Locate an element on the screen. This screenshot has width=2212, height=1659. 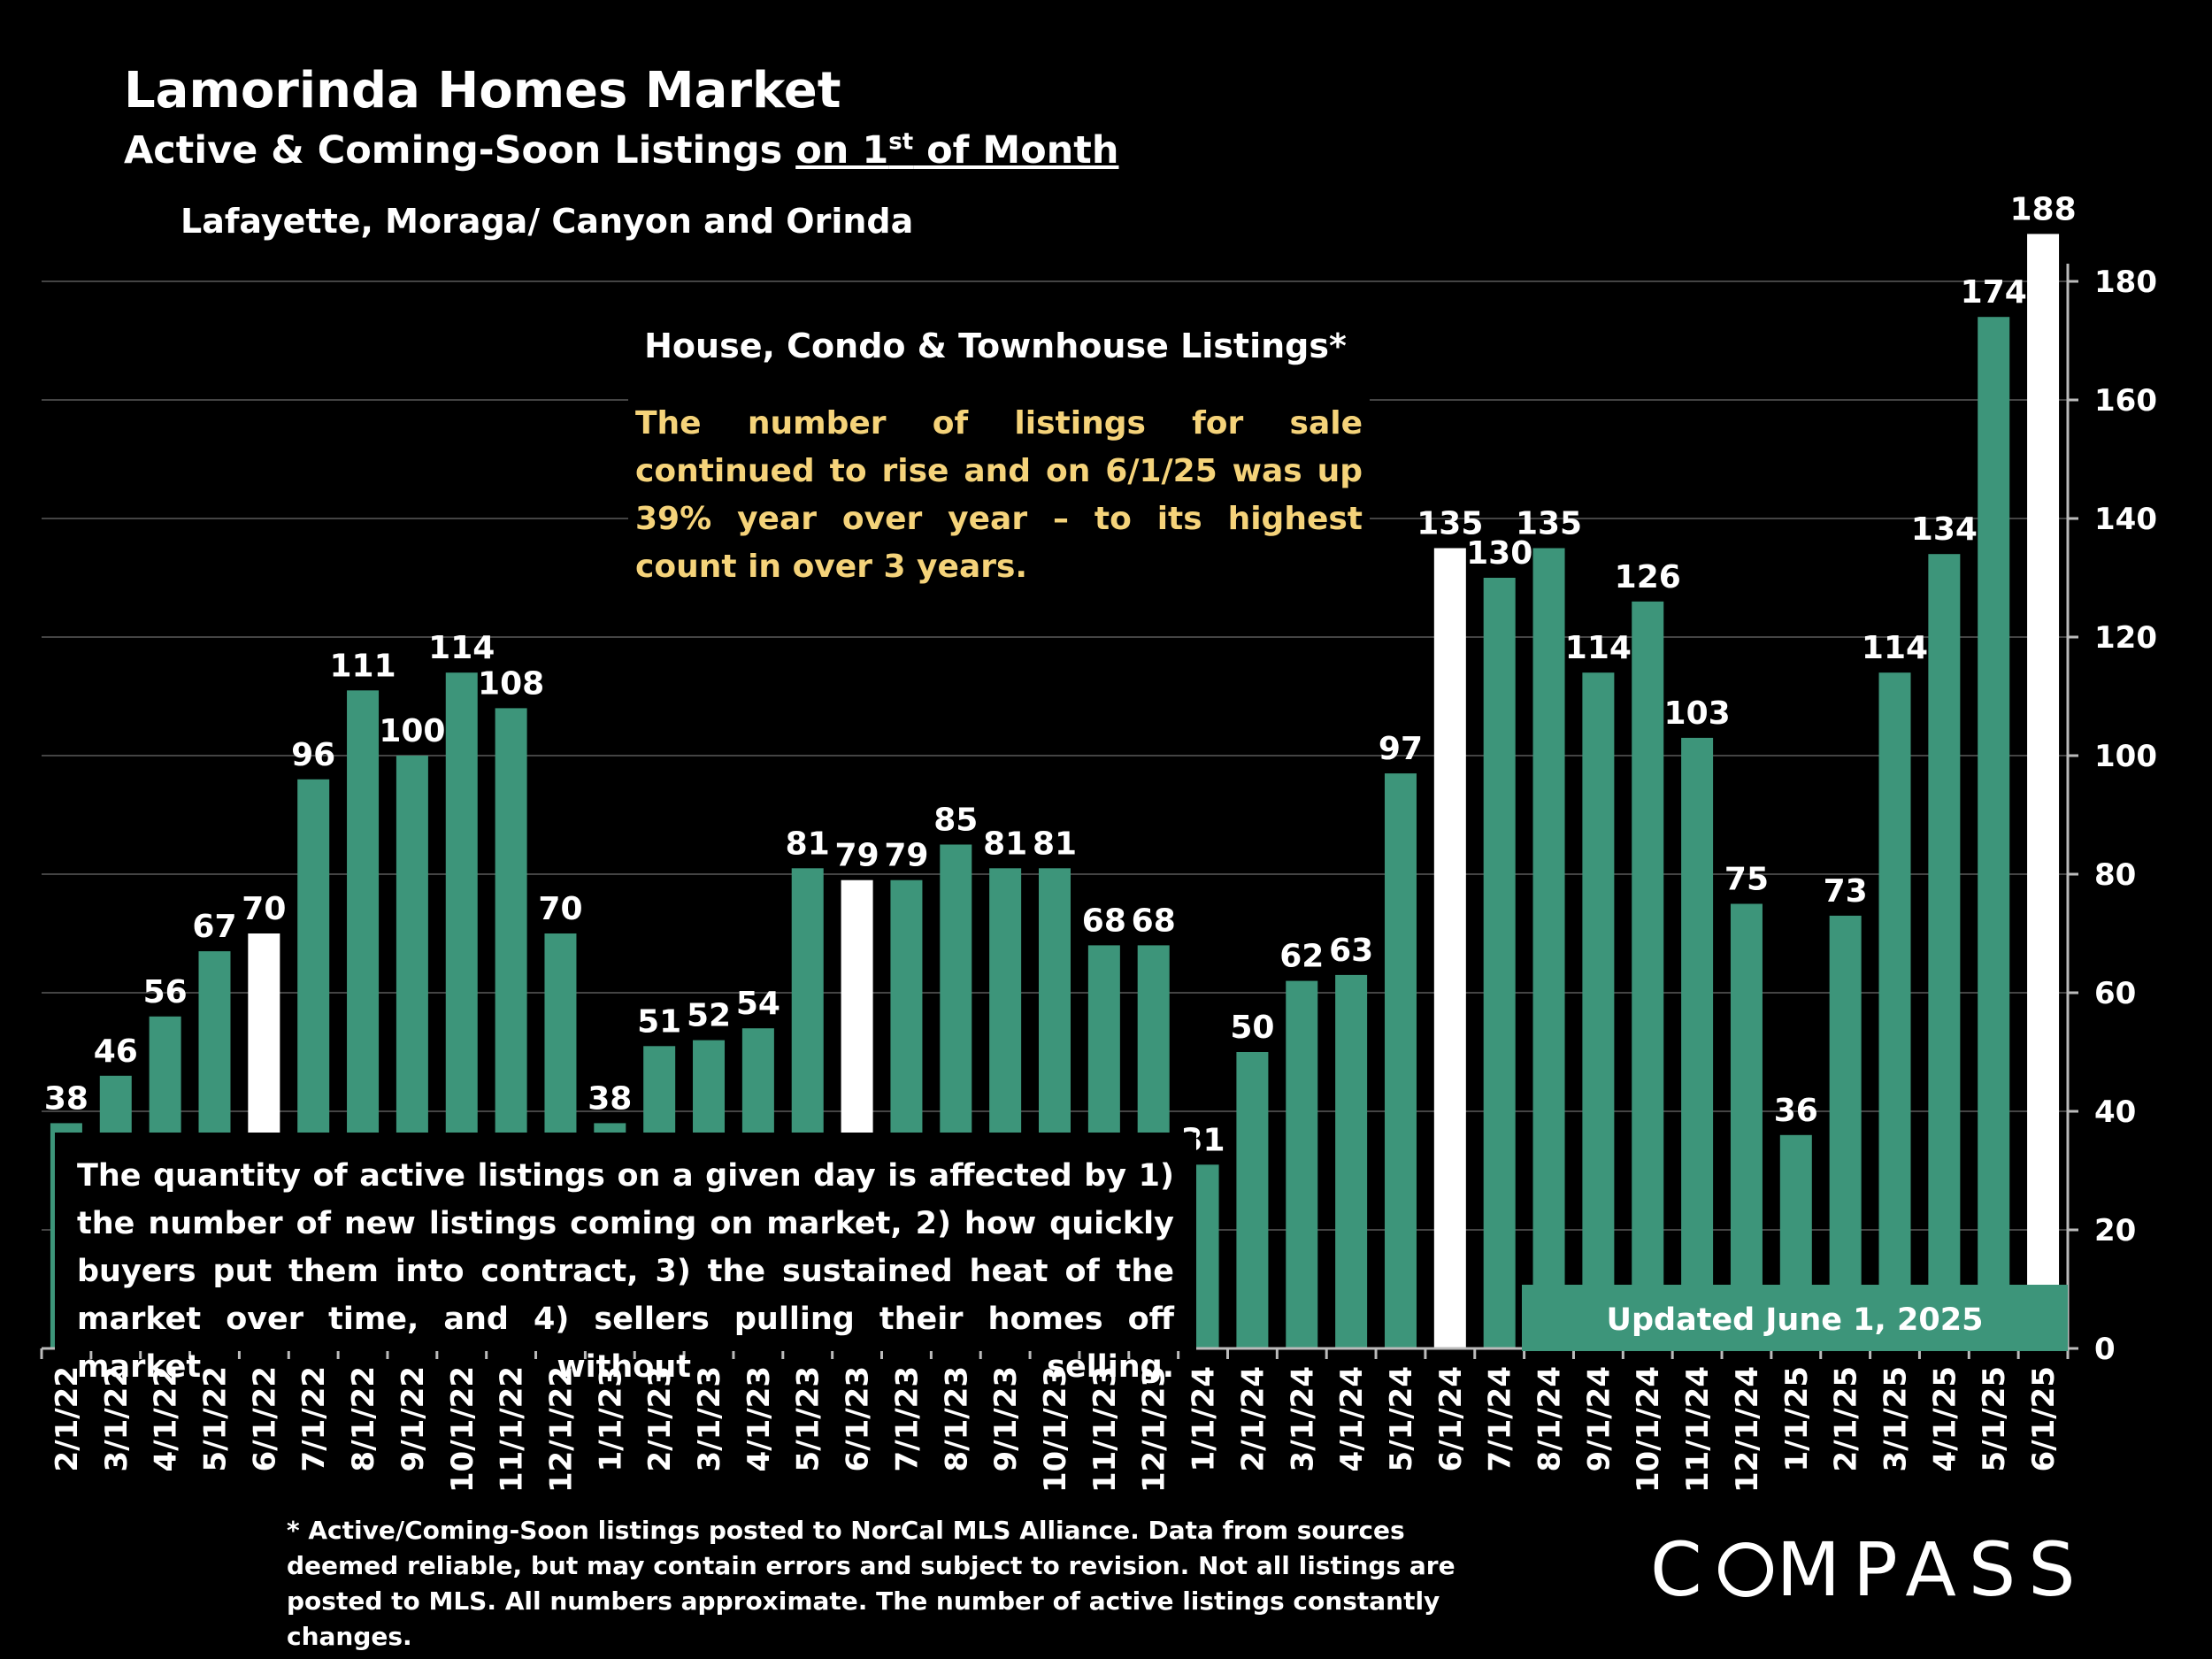
bar-value-label: 100 is located at coordinates (412, 731).